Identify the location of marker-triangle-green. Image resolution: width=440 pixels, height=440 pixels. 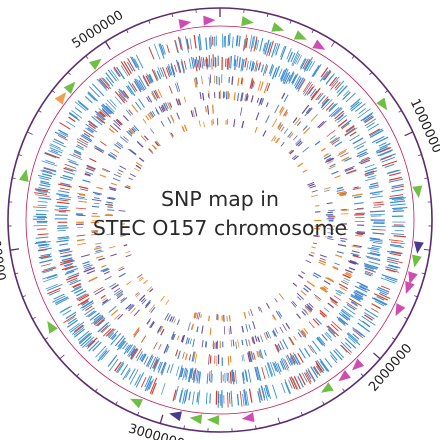
(300, 35).